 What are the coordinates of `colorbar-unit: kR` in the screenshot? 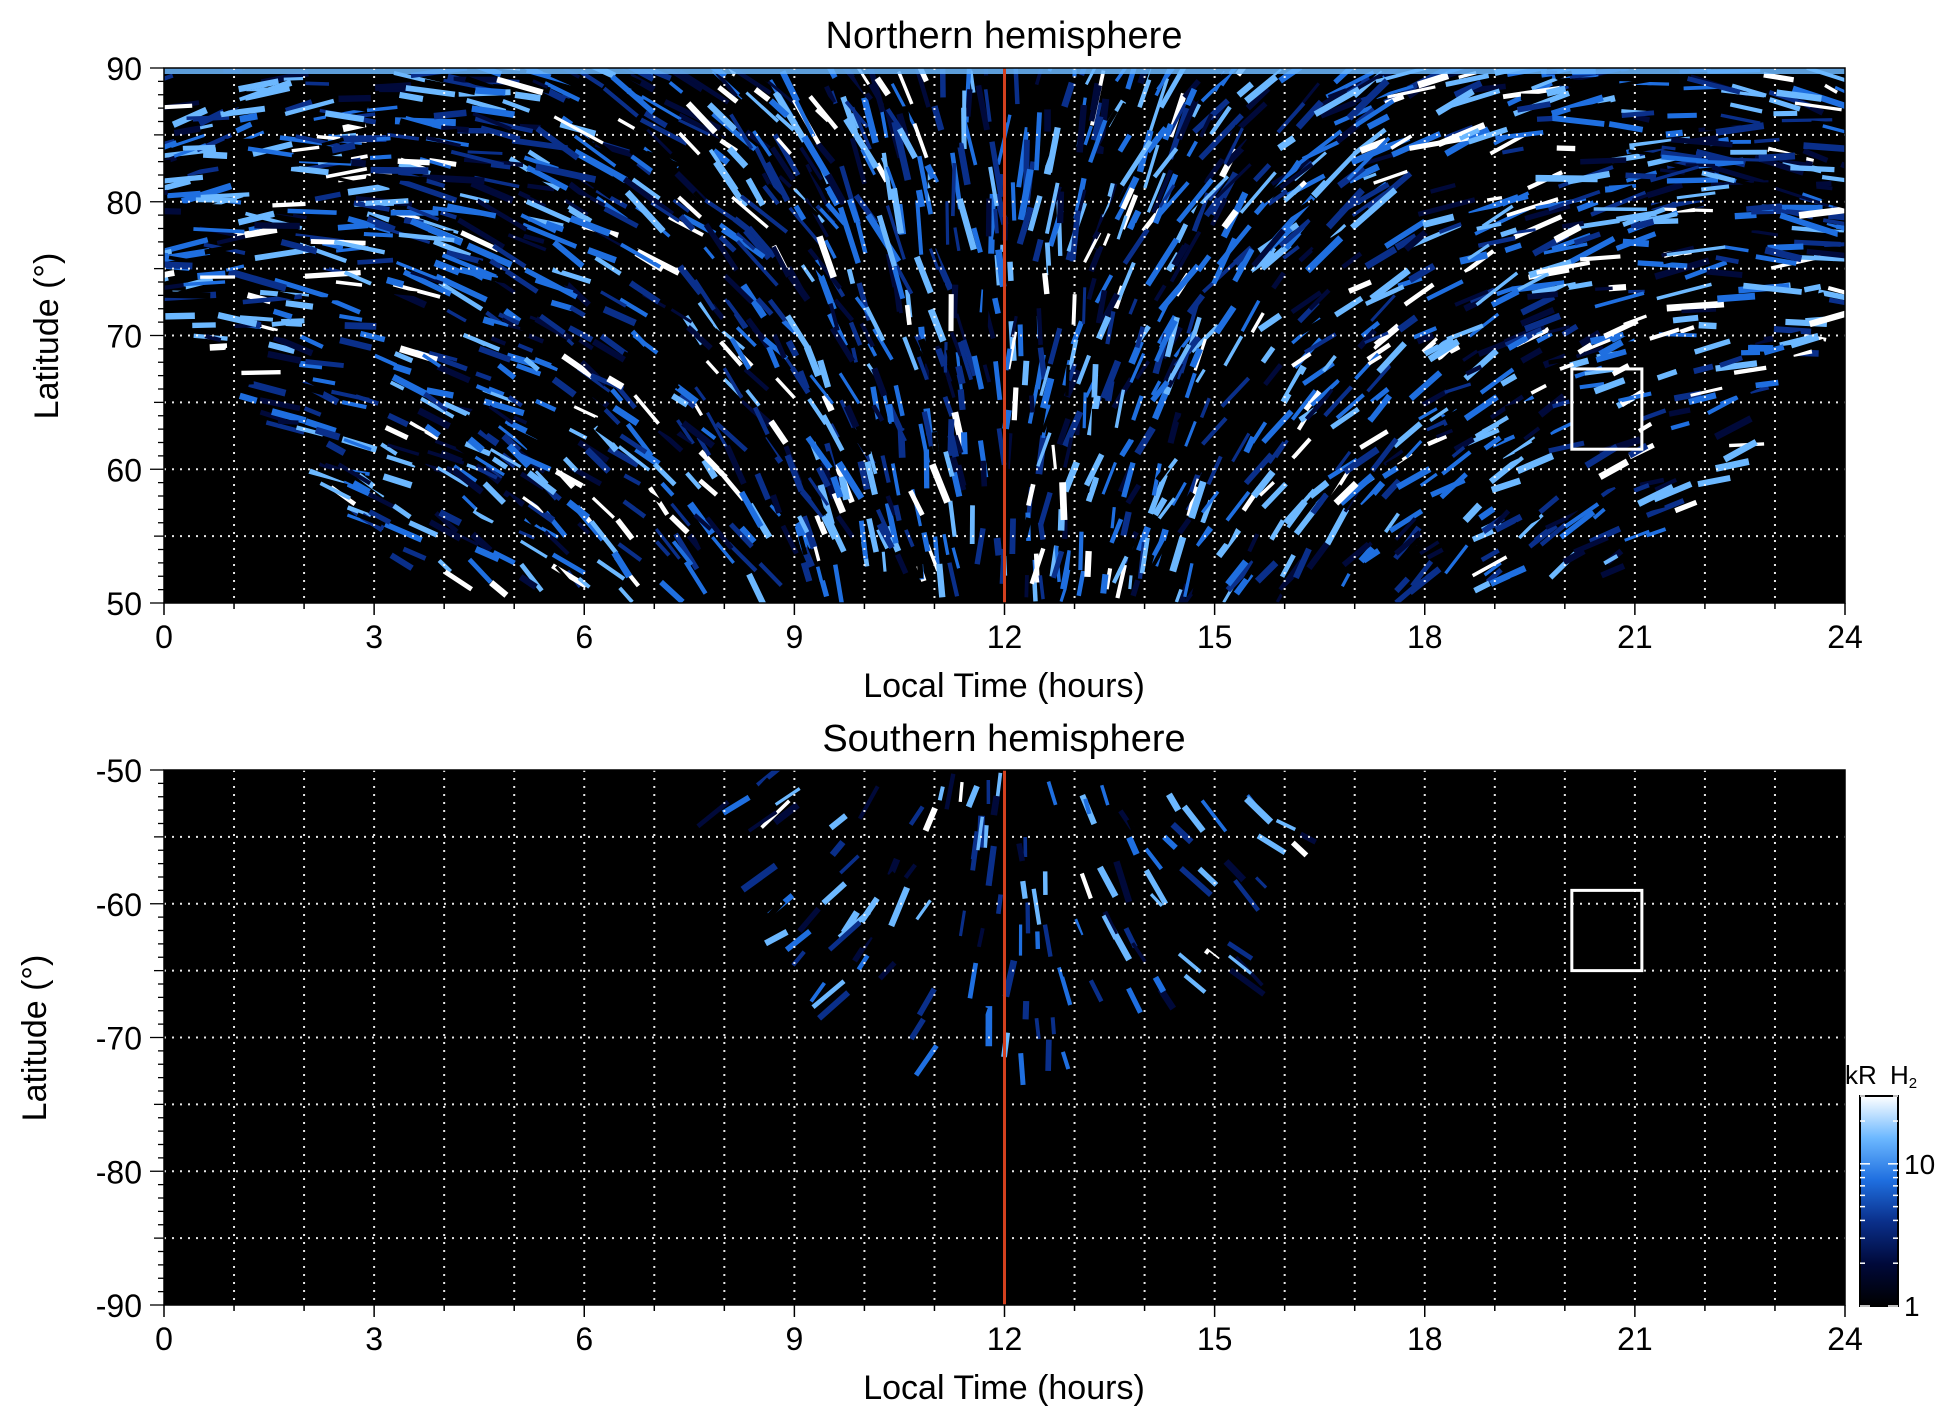 It's located at (1861, 1075).